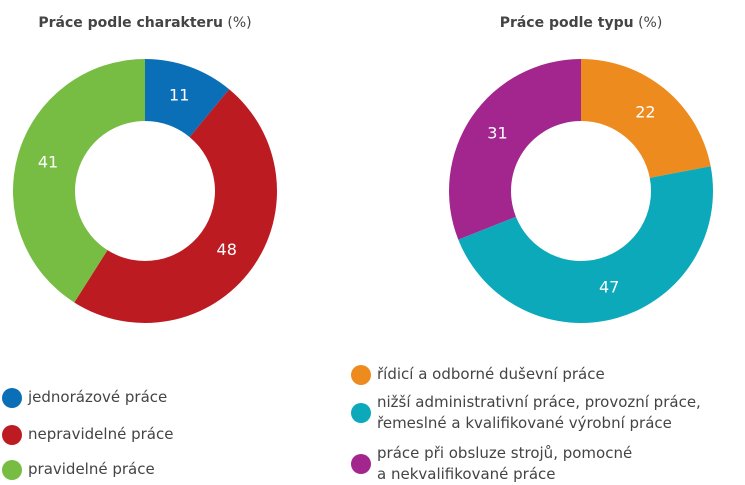 The height and width of the screenshot is (485, 745). I want to click on legend-item: pravidelné práce, so click(78, 469).